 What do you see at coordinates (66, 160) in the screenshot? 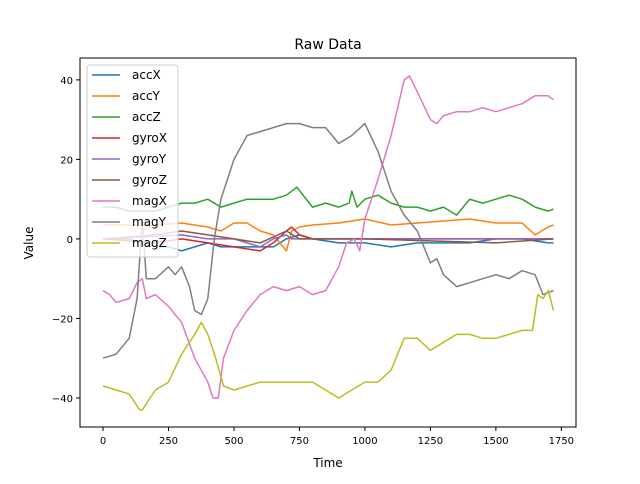
I see `y-tick-label: 20` at bounding box center [66, 160].